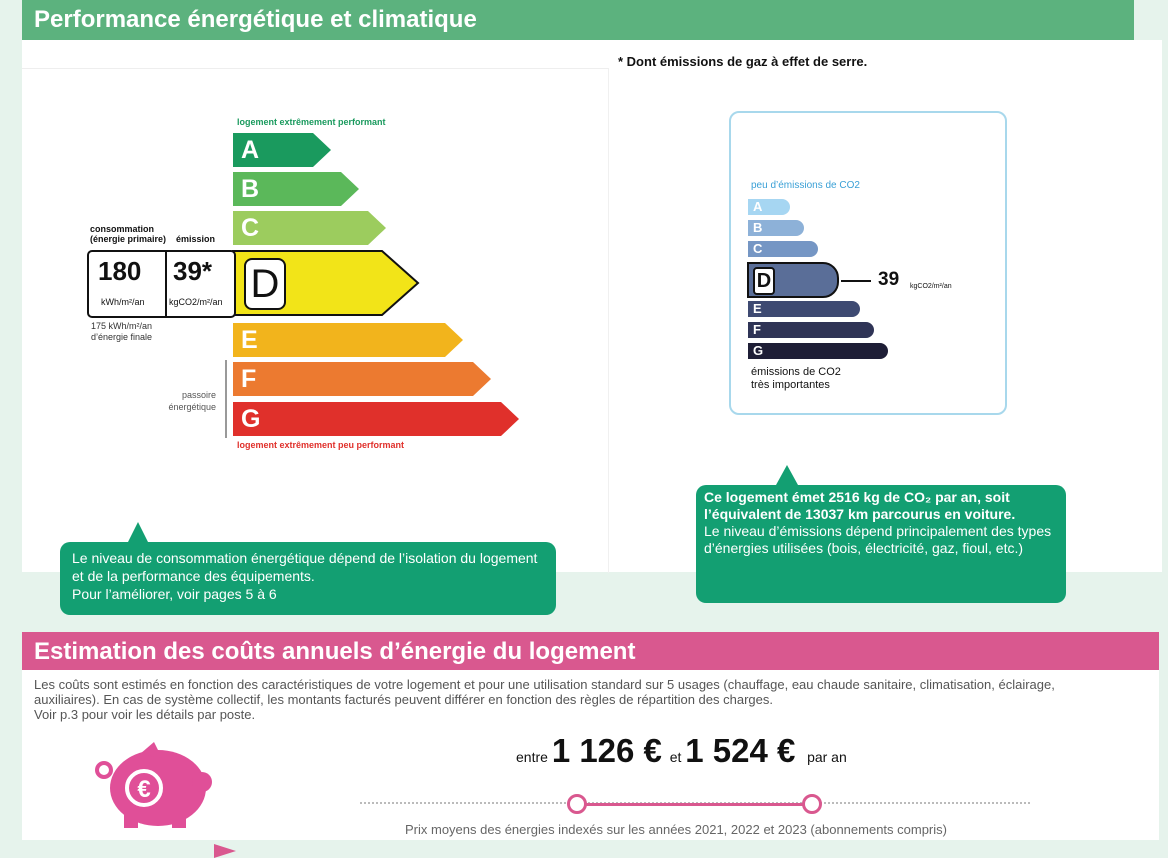 Image resolution: width=1168 pixels, height=858 pixels. I want to click on ges-class-g-letter: G, so click(758, 350).